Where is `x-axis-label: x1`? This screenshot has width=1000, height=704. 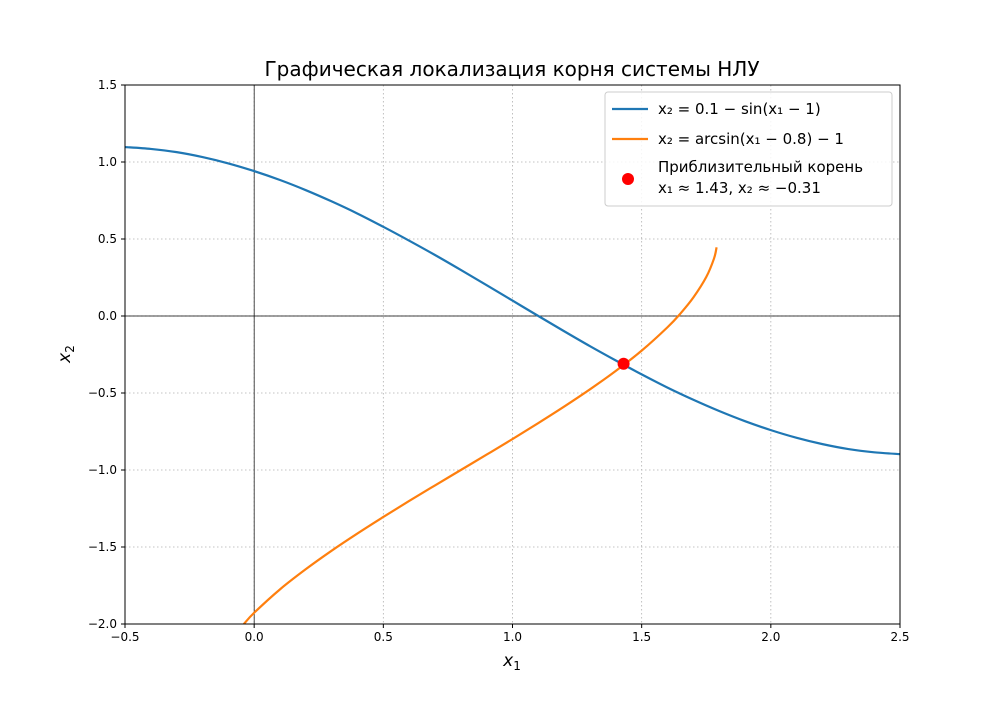
x-axis-label: x1 is located at coordinates (511, 662).